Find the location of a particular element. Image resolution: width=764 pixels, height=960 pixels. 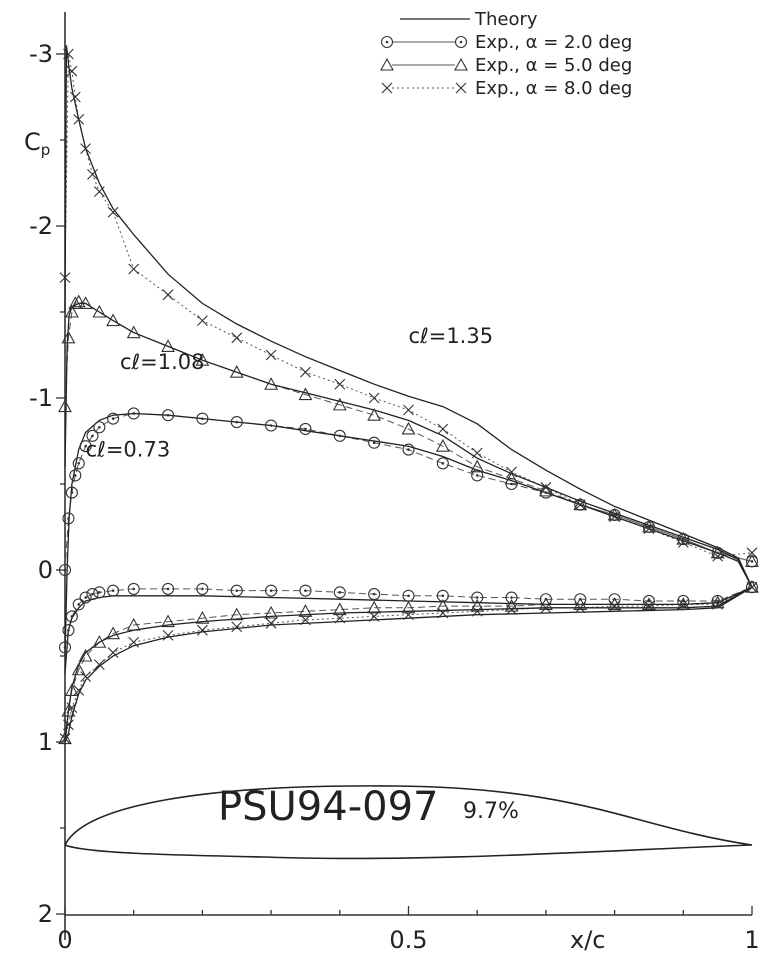

exp-line-circle-upper is located at coordinates (408, 491).